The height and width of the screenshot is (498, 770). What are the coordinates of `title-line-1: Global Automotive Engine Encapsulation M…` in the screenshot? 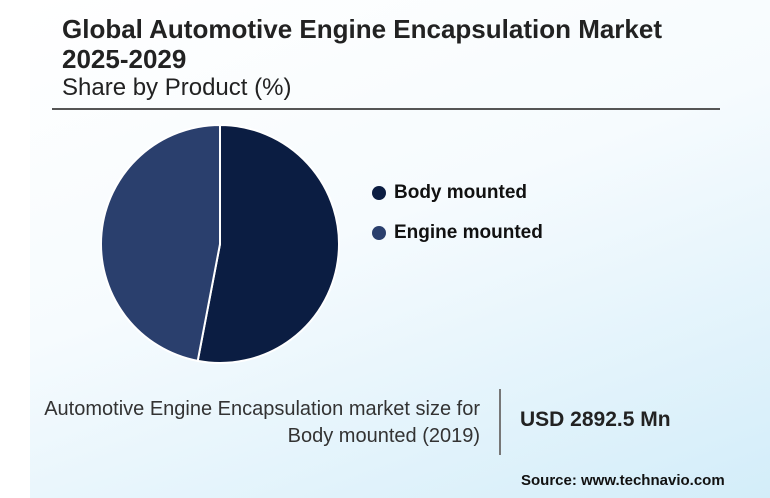 It's located at (362, 29).